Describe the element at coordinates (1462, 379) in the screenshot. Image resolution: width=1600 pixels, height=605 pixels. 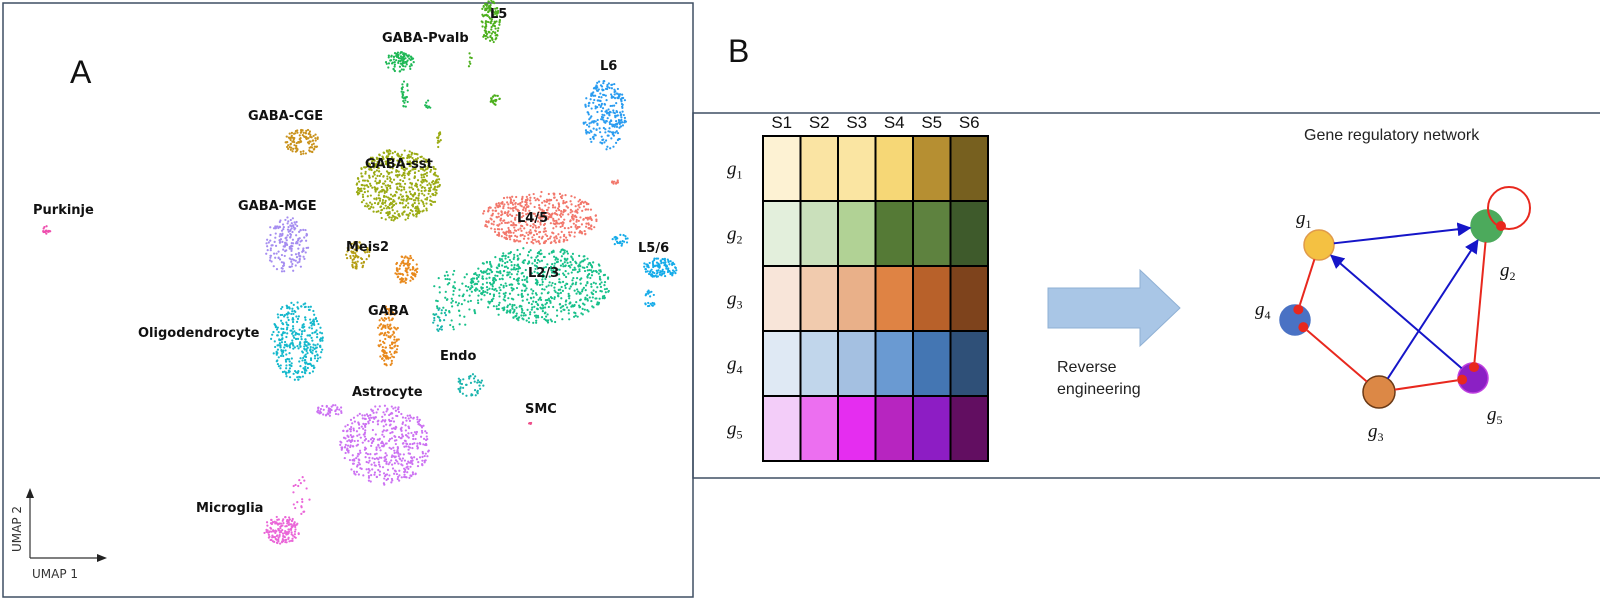
I see `inhibition-head` at that location.